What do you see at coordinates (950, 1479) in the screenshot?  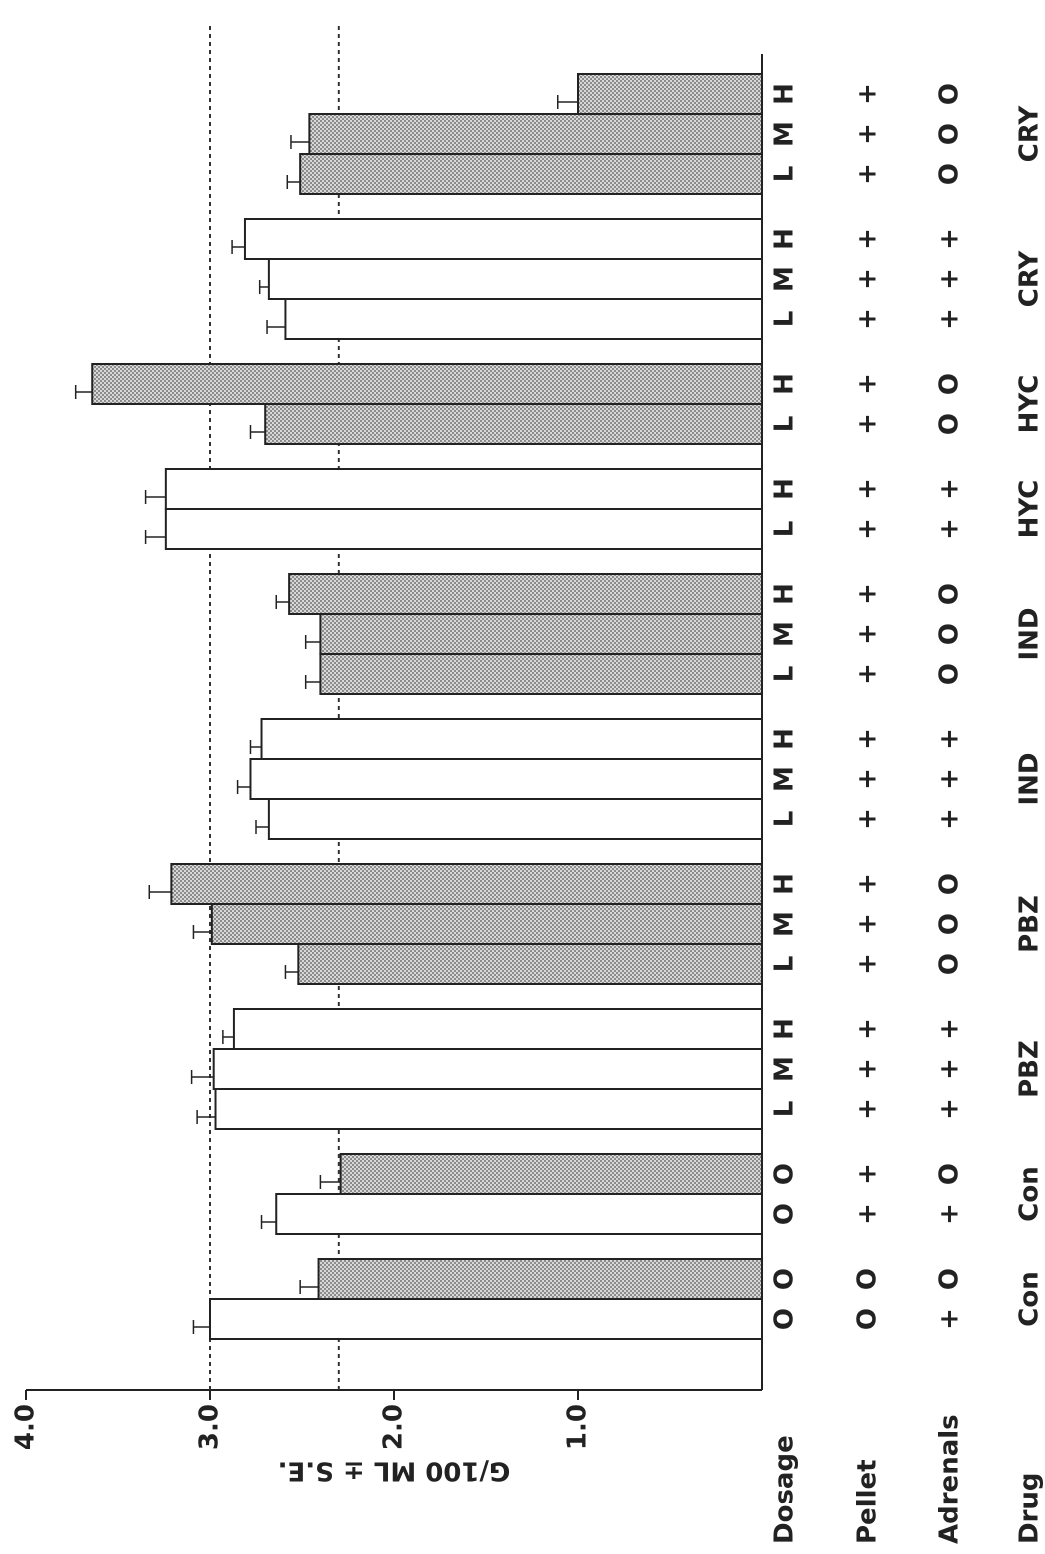 I see `row-label: Adrenals` at bounding box center [950, 1479].